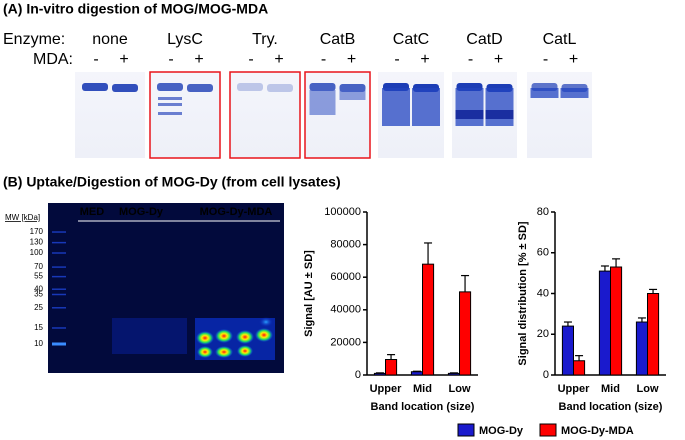 This screenshot has width=685, height=440. Describe the element at coordinates (141, 212) in the screenshot. I see `group-label: MOG-Dy` at that location.